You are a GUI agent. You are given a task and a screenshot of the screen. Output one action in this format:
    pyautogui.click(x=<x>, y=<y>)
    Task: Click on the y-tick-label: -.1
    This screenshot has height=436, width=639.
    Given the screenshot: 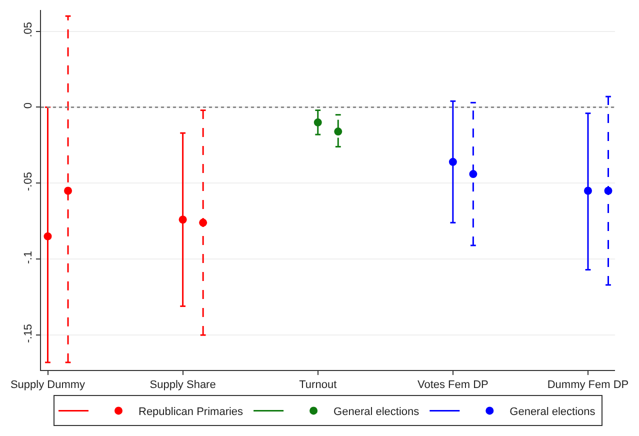 What is the action you would take?
    pyautogui.click(x=28, y=257)
    